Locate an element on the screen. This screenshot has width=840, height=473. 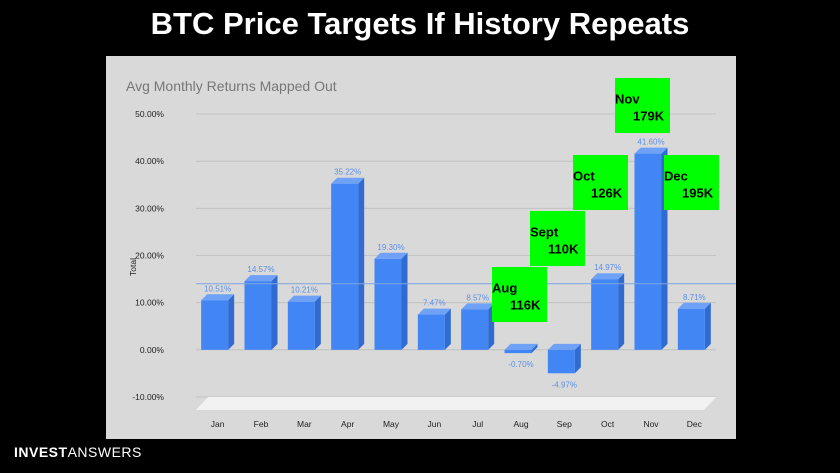
y-tick-label: -10.00% is located at coordinates (148, 397).